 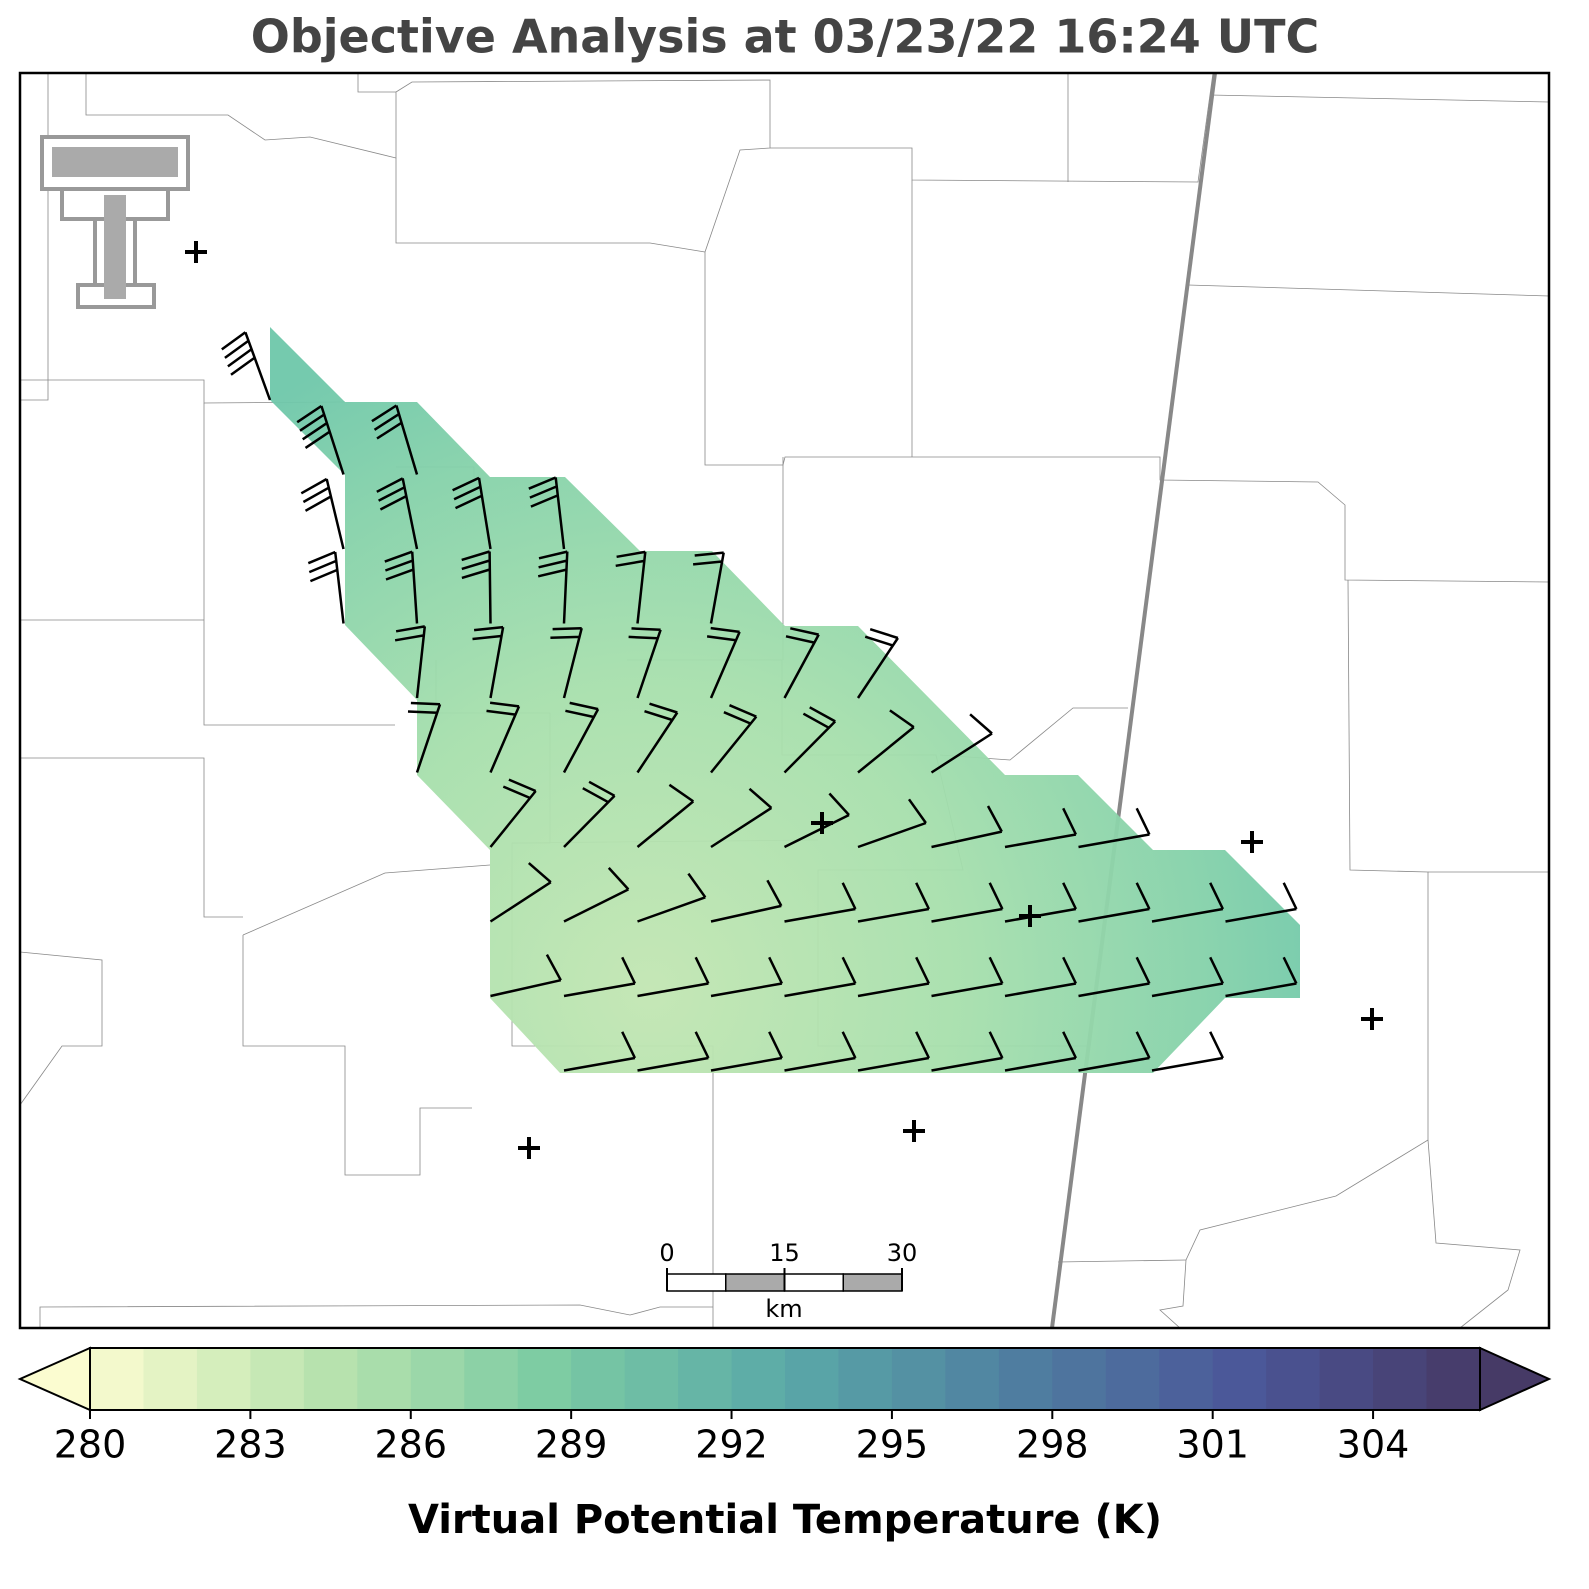 I want to click on scale-unit: km, so click(x=783, y=1309).